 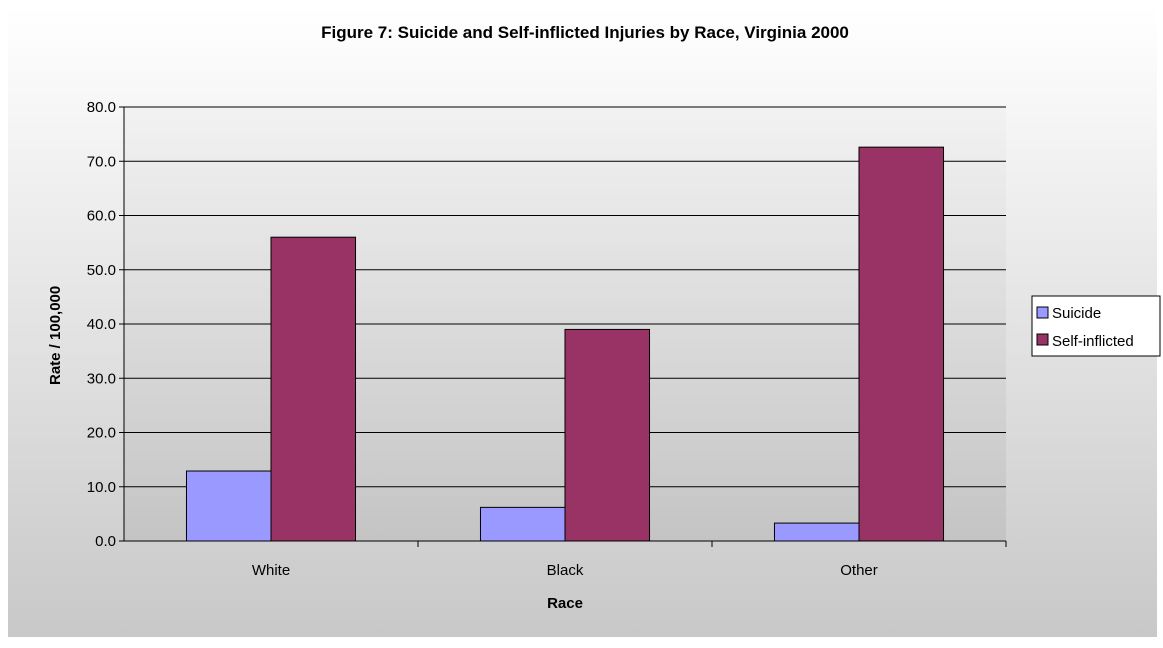 I want to click on bar-self-inflicted-white, so click(x=313, y=389).